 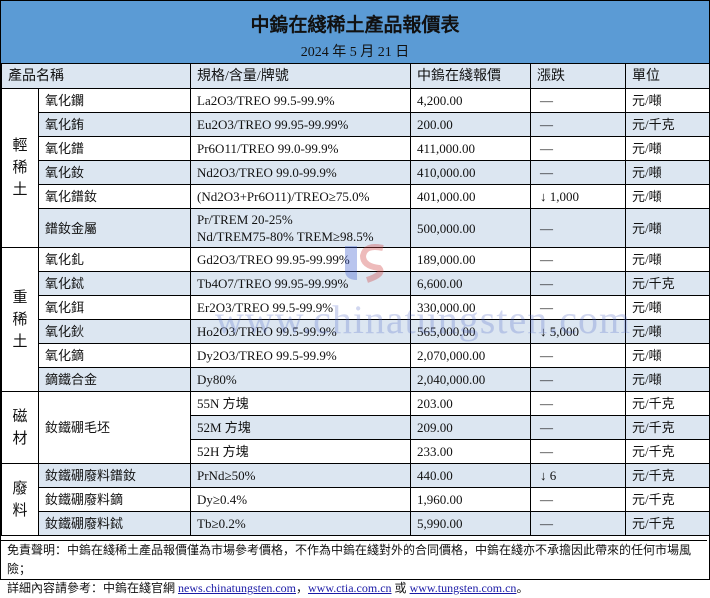 What do you see at coordinates (470, 124) in the screenshot?
I see `product-price: 200.00` at bounding box center [470, 124].